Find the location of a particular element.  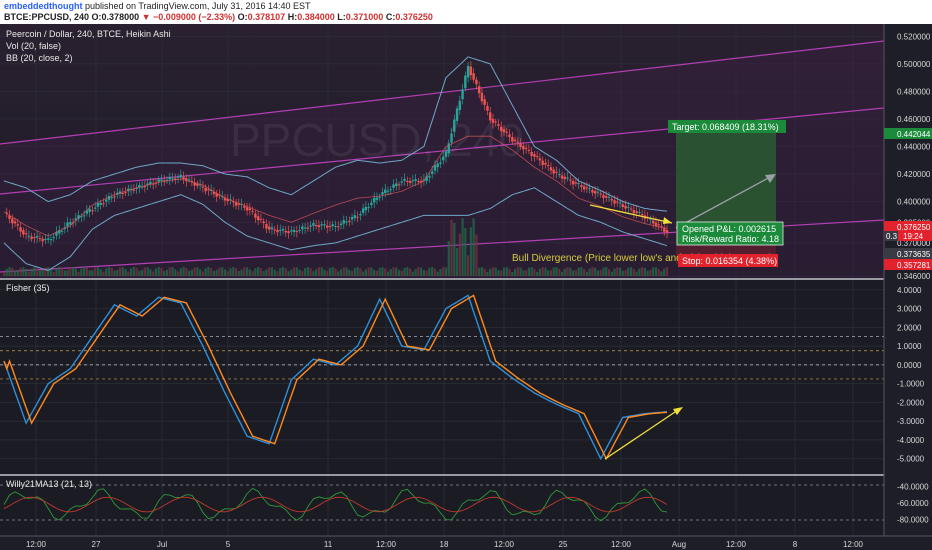

badge-last: 0.376250 is located at coordinates (908, 226).